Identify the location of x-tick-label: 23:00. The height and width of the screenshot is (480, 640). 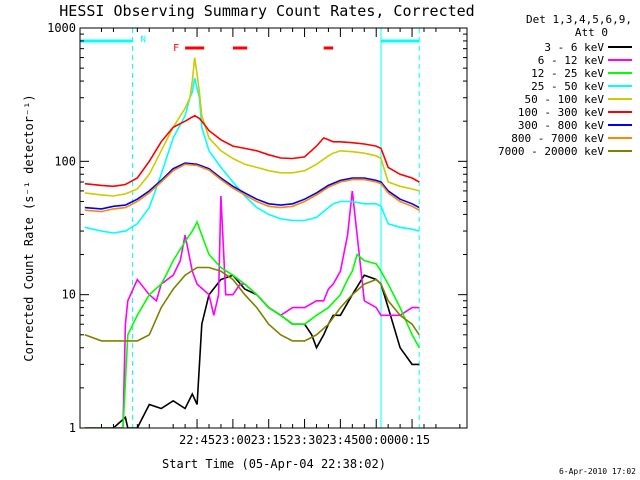
(233, 440).